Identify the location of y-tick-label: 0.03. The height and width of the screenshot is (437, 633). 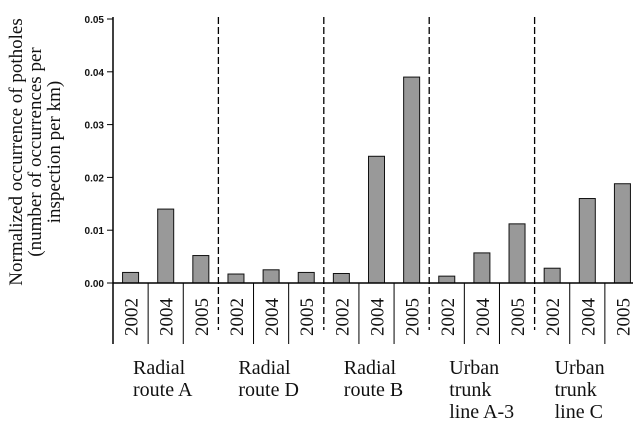
(95, 126).